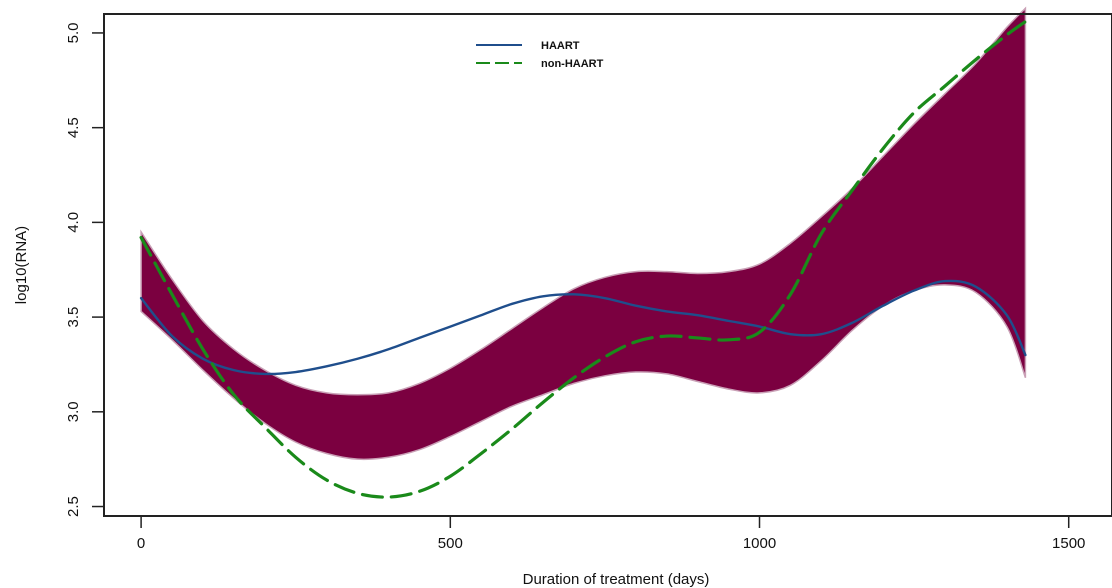 This screenshot has height=588, width=1112. Describe the element at coordinates (450, 543) in the screenshot. I see `x-tick-label: 500` at that location.